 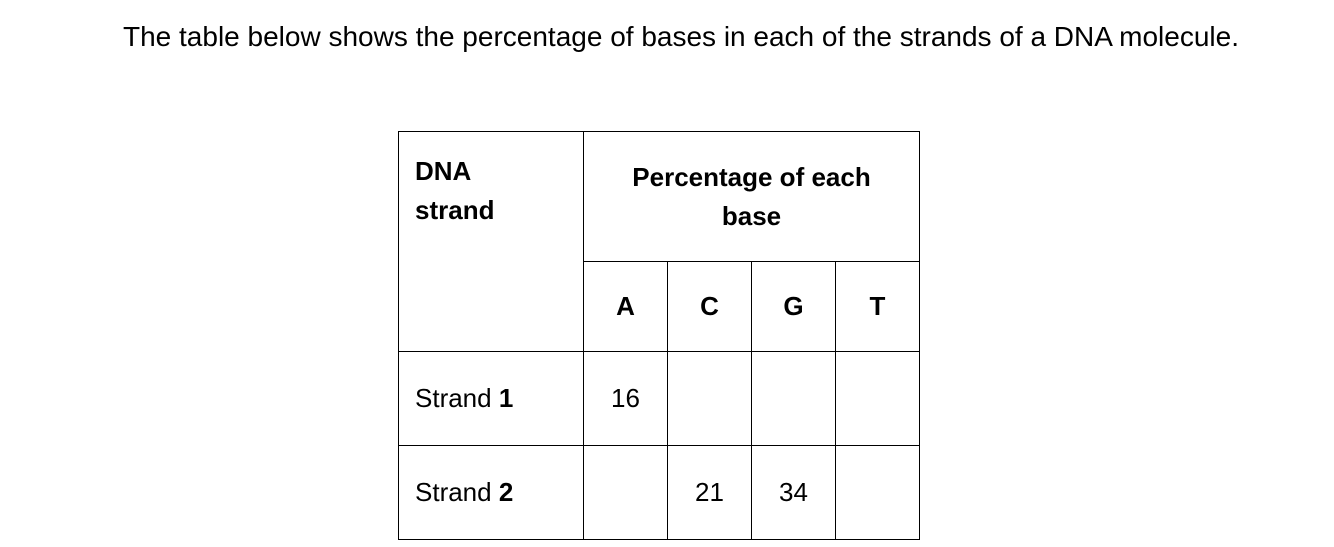 What do you see at coordinates (443, 171) in the screenshot?
I see `header-text: DNA` at bounding box center [443, 171].